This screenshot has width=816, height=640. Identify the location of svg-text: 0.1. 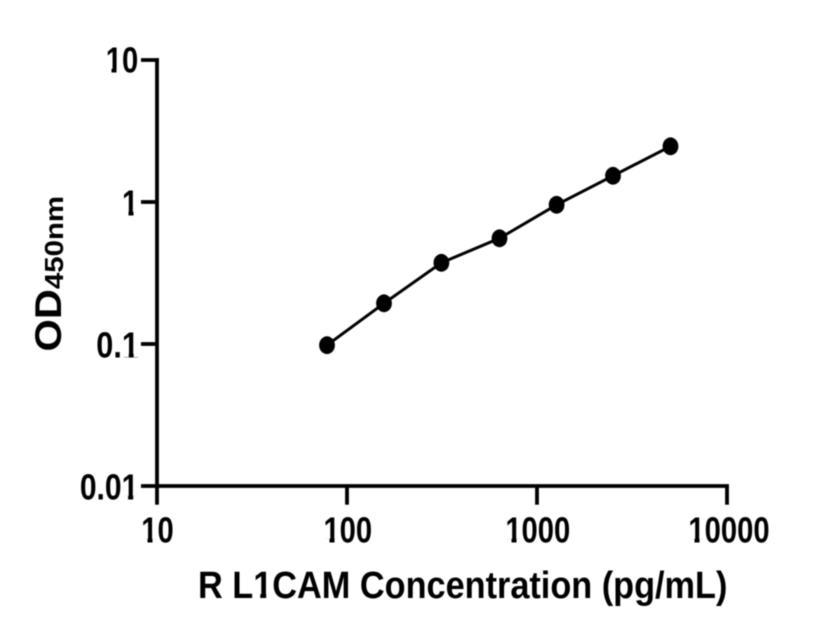
(117, 345).